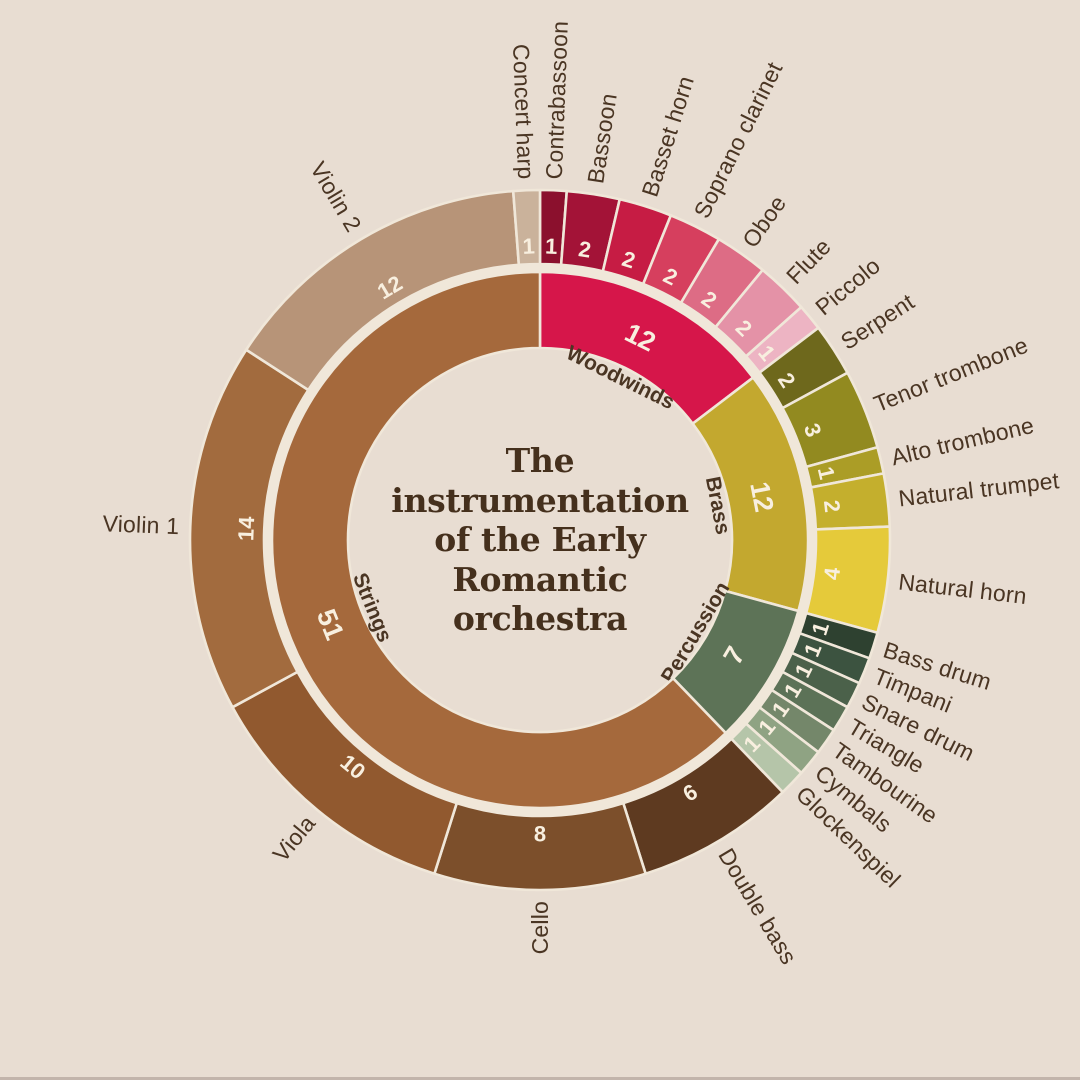  I want to click on instrument-label-tenor-trombone: Tenor trombone, so click(951, 374).